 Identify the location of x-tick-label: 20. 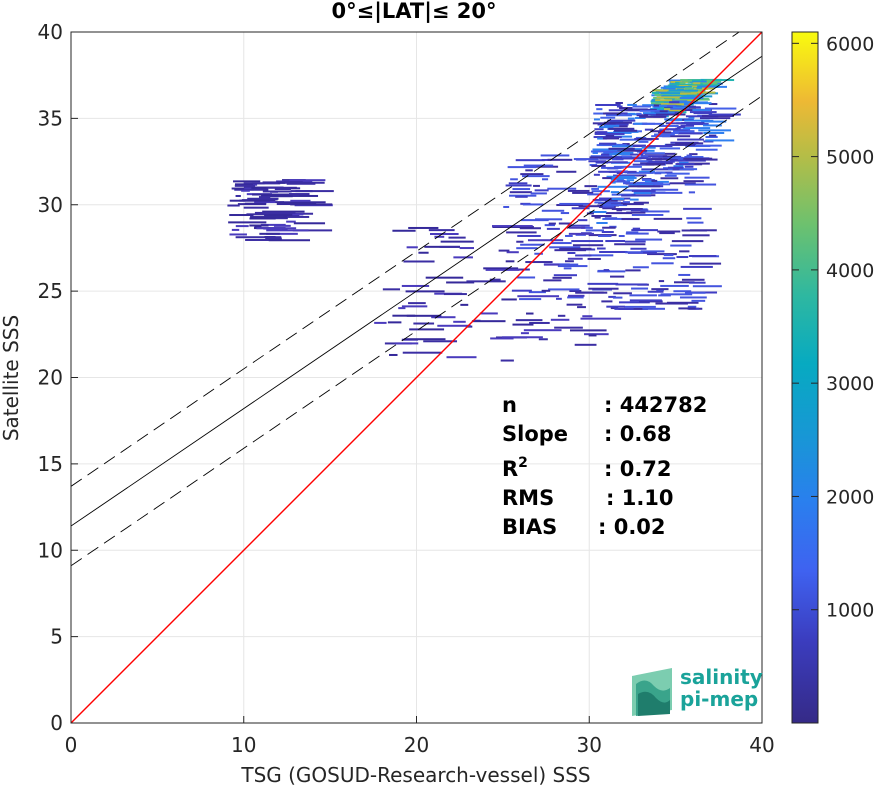
(416, 745).